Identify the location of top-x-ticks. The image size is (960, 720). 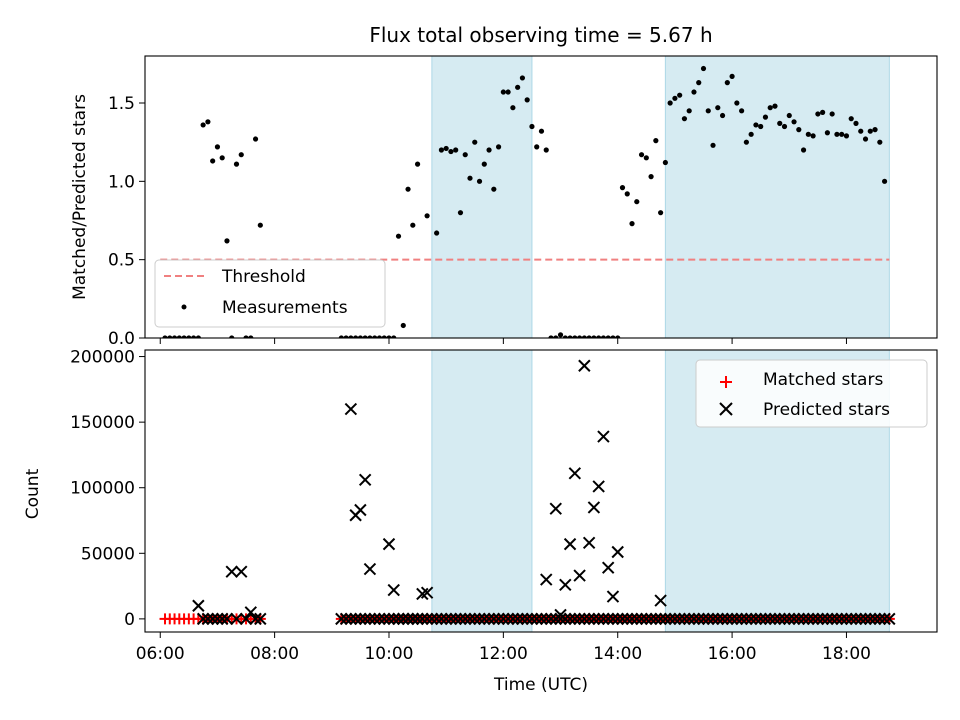
(503, 341).